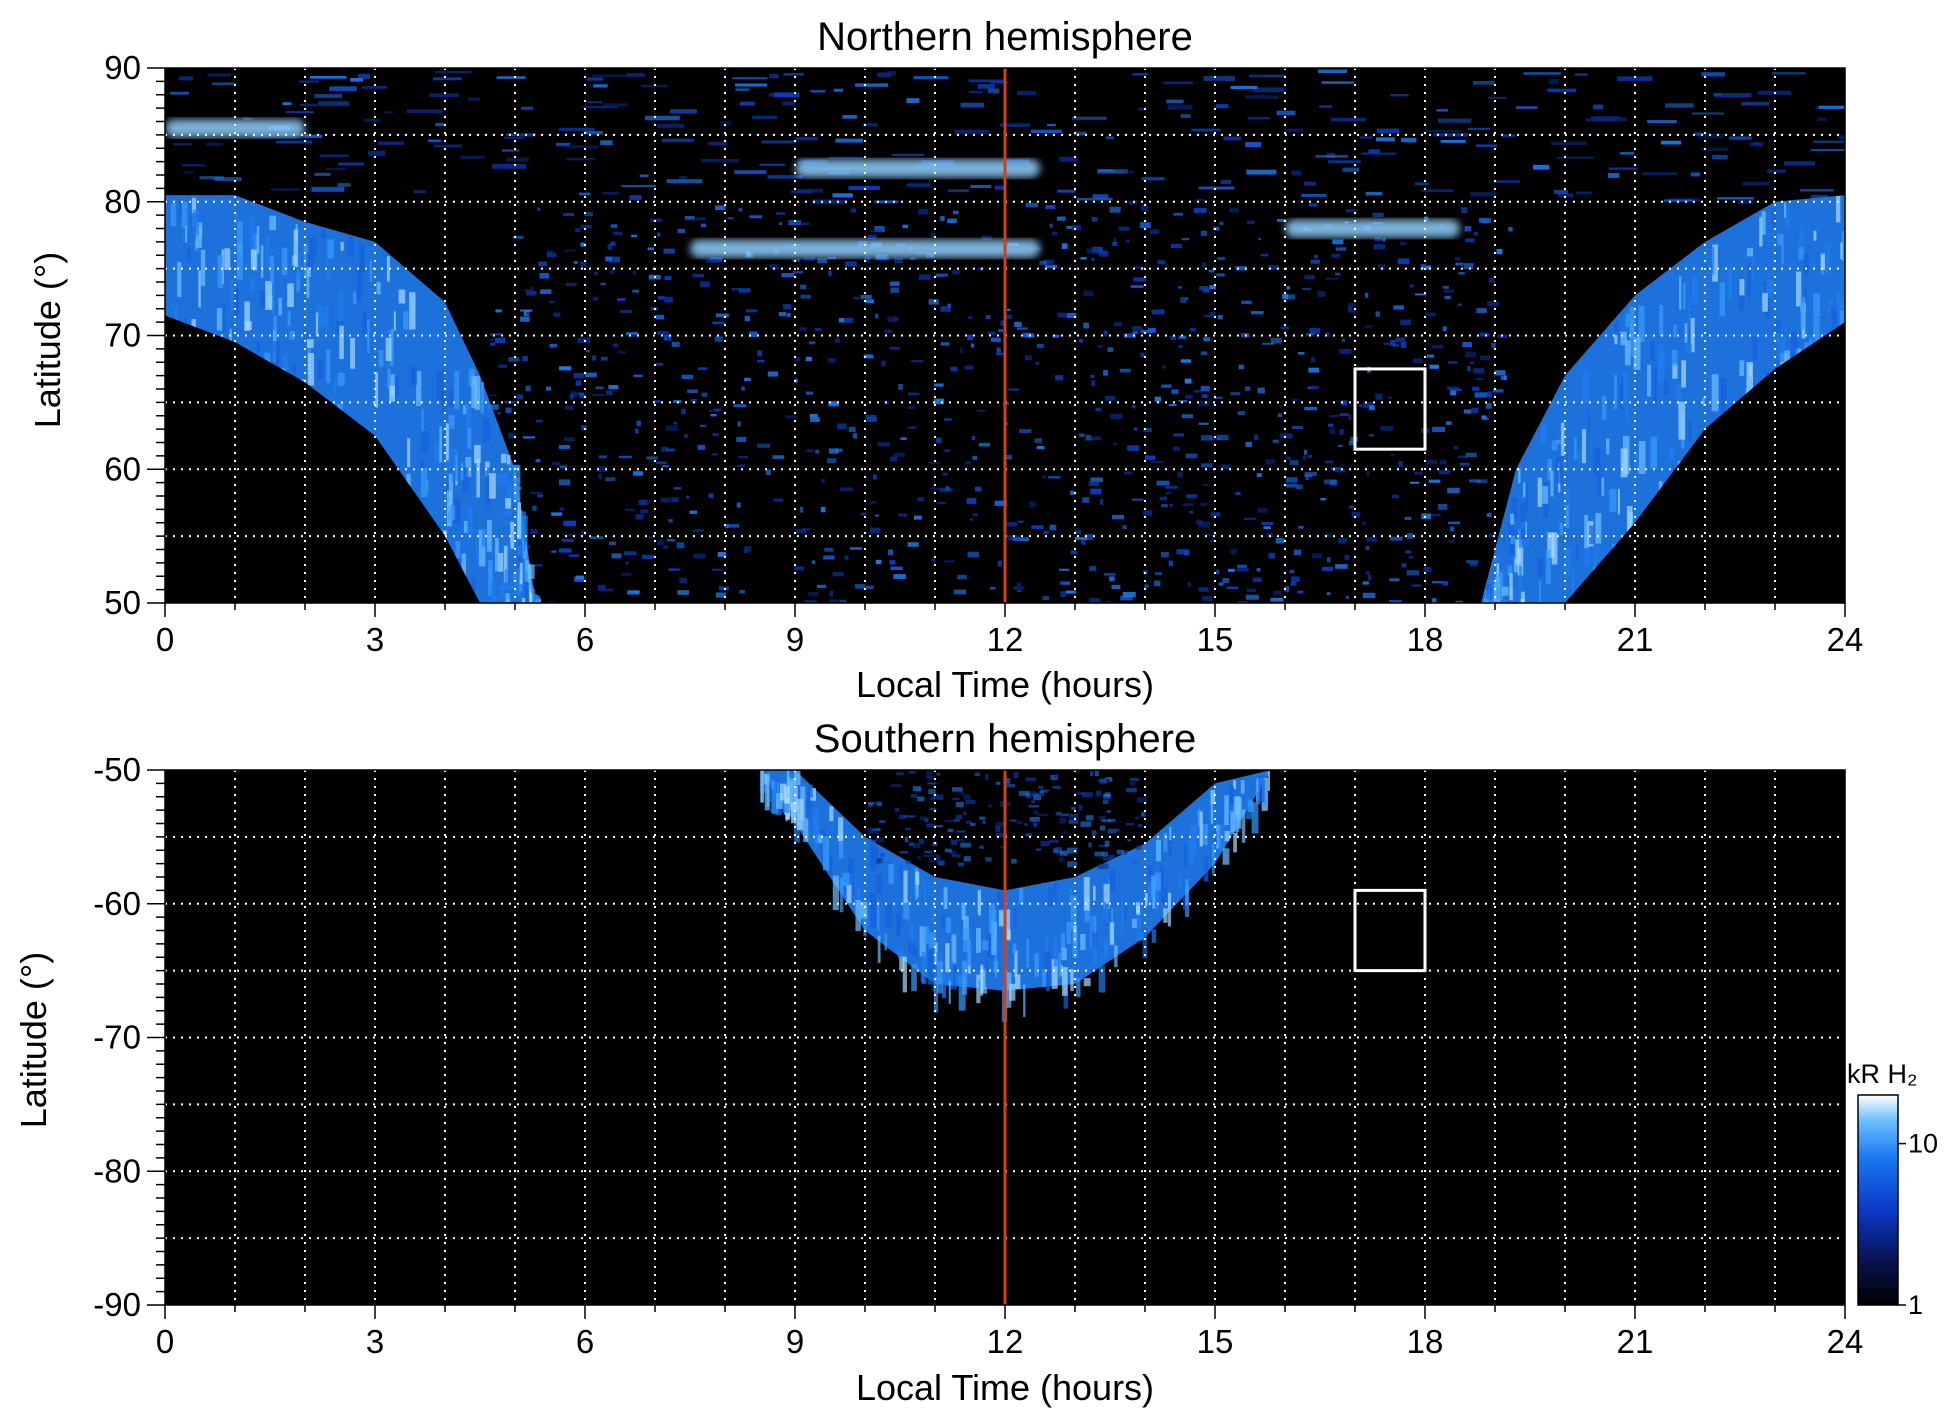 This screenshot has width=1950, height=1423. What do you see at coordinates (1845, 1341) in the screenshot?
I see `x-tick-label: 24` at bounding box center [1845, 1341].